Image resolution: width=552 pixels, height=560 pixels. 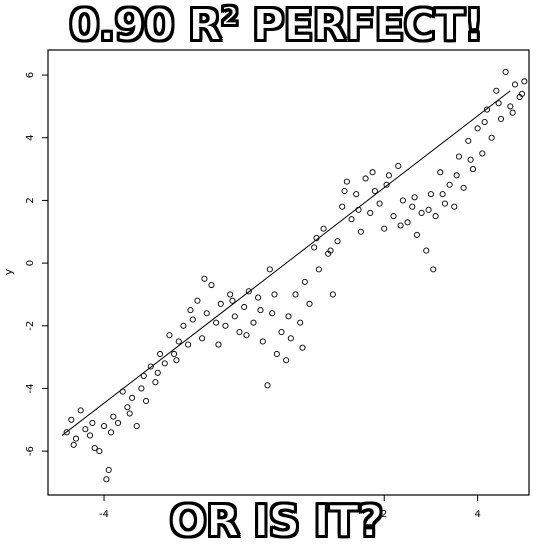 I want to click on x-tick-label: 2, so click(x=384, y=514).